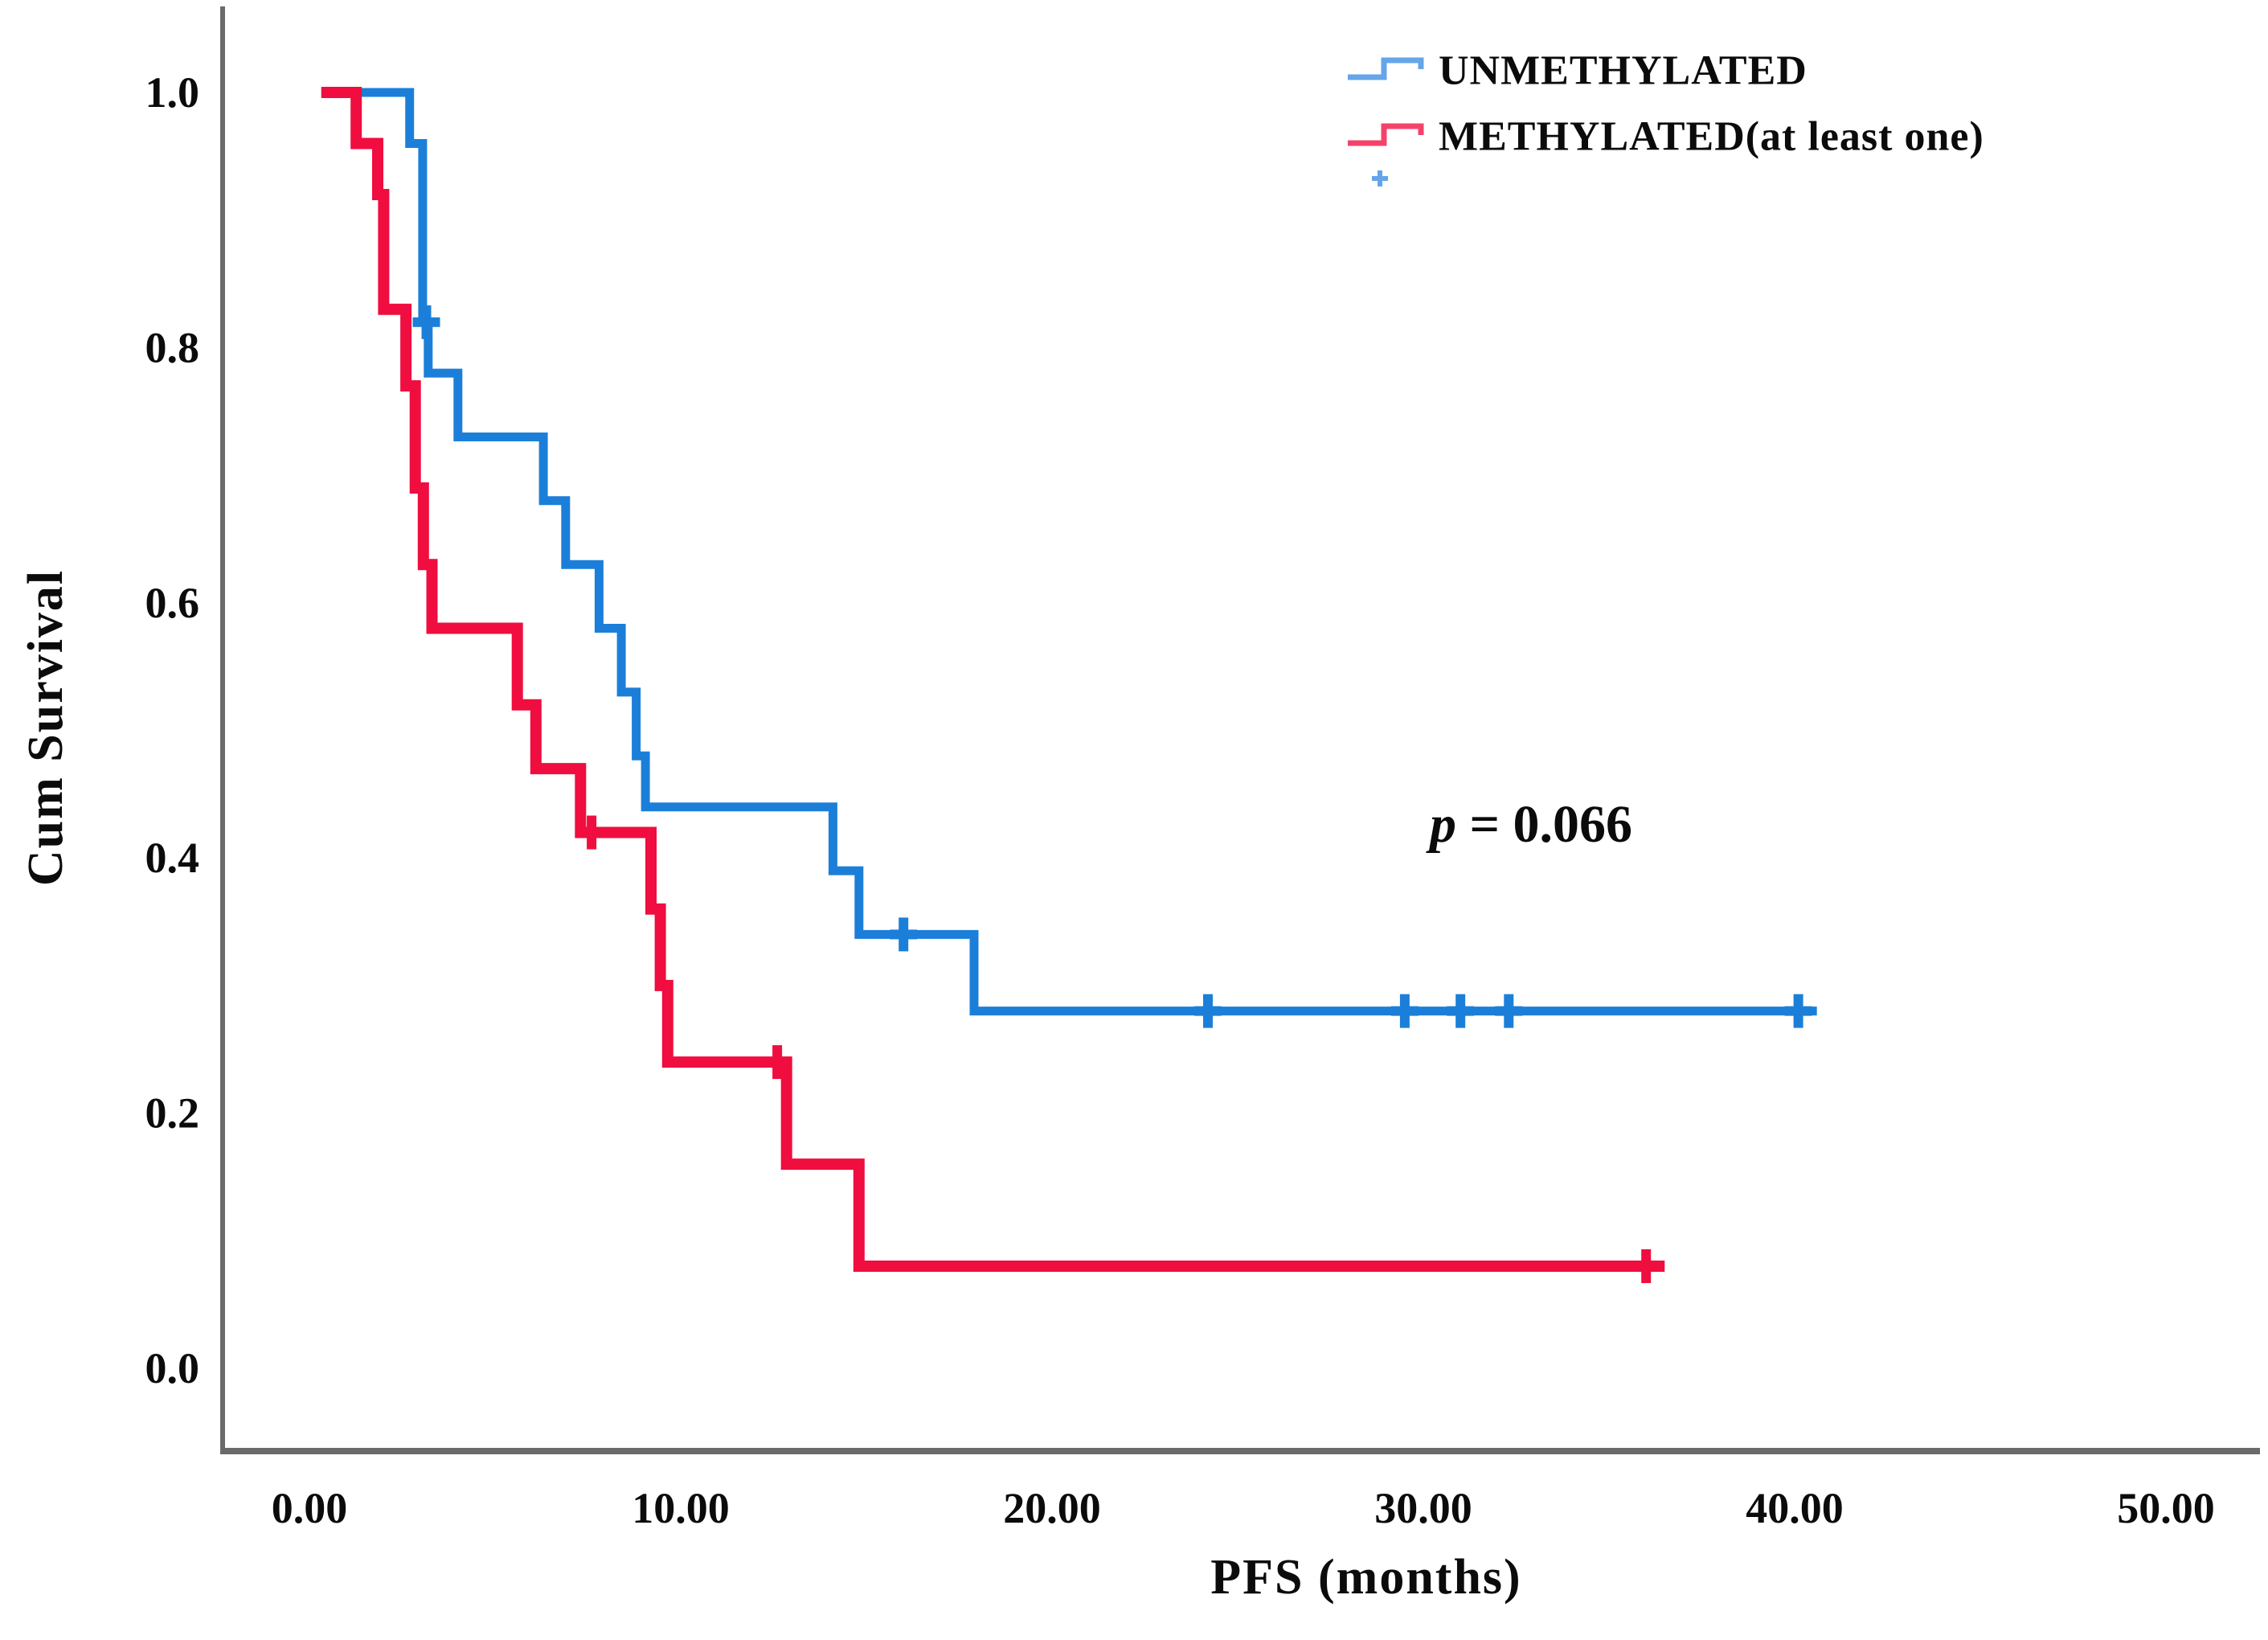  Describe the element at coordinates (1386, 68) in the screenshot. I see `legend-line-unmethylated-icon` at that location.